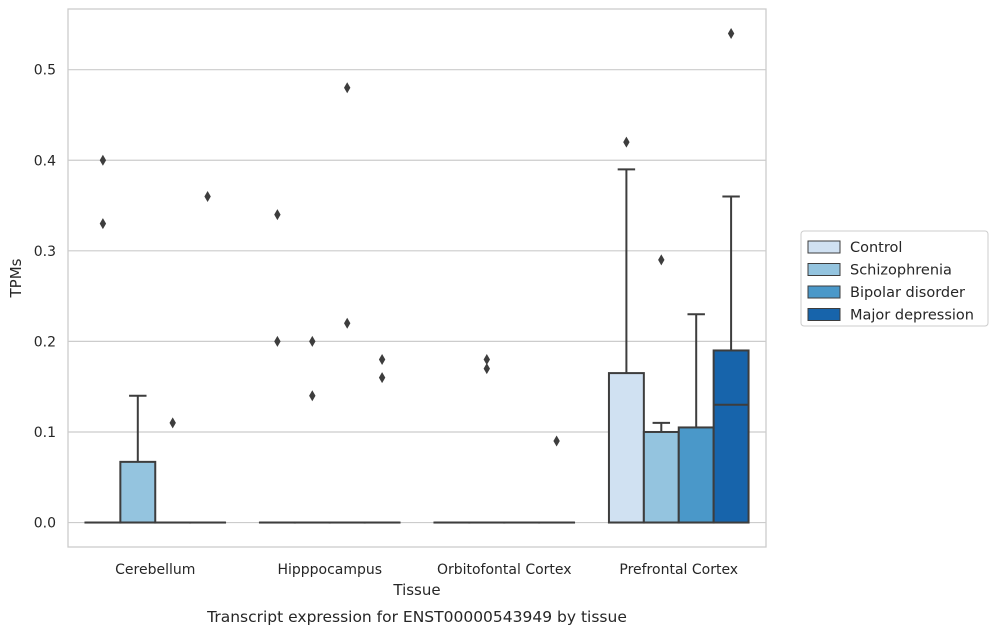 The width and height of the screenshot is (997, 634). Describe the element at coordinates (45, 297) in the screenshot. I see `y-axis-ticks: 0.0 0.1 0.2 0.3 0.4 0.5` at that location.